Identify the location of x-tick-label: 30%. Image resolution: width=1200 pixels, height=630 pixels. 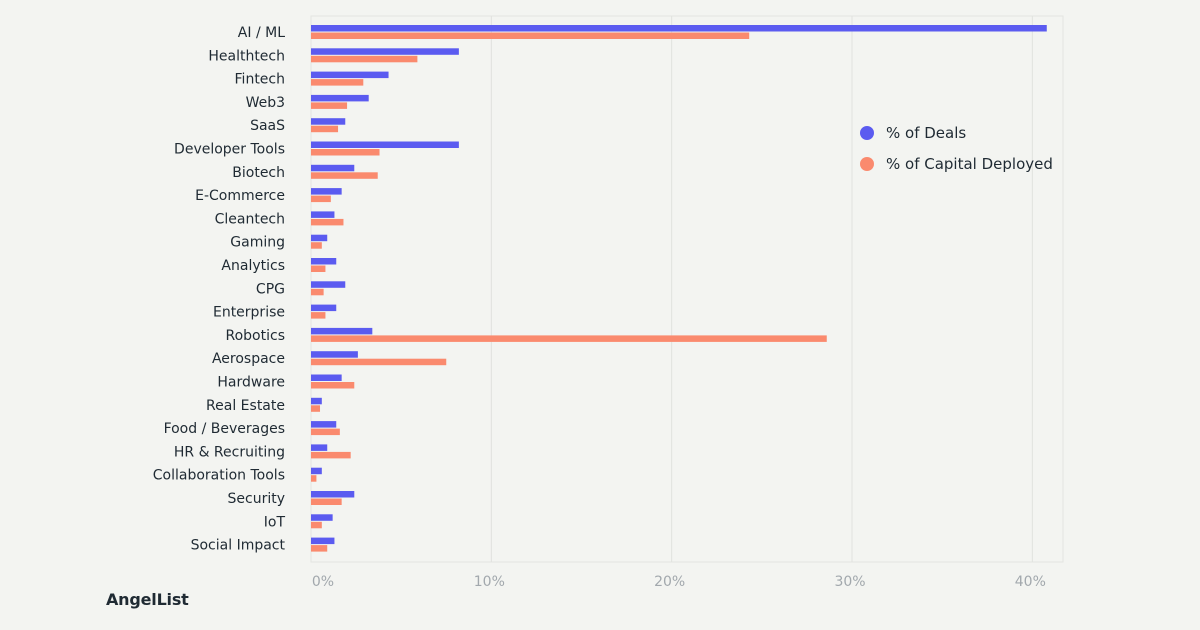
(849, 582).